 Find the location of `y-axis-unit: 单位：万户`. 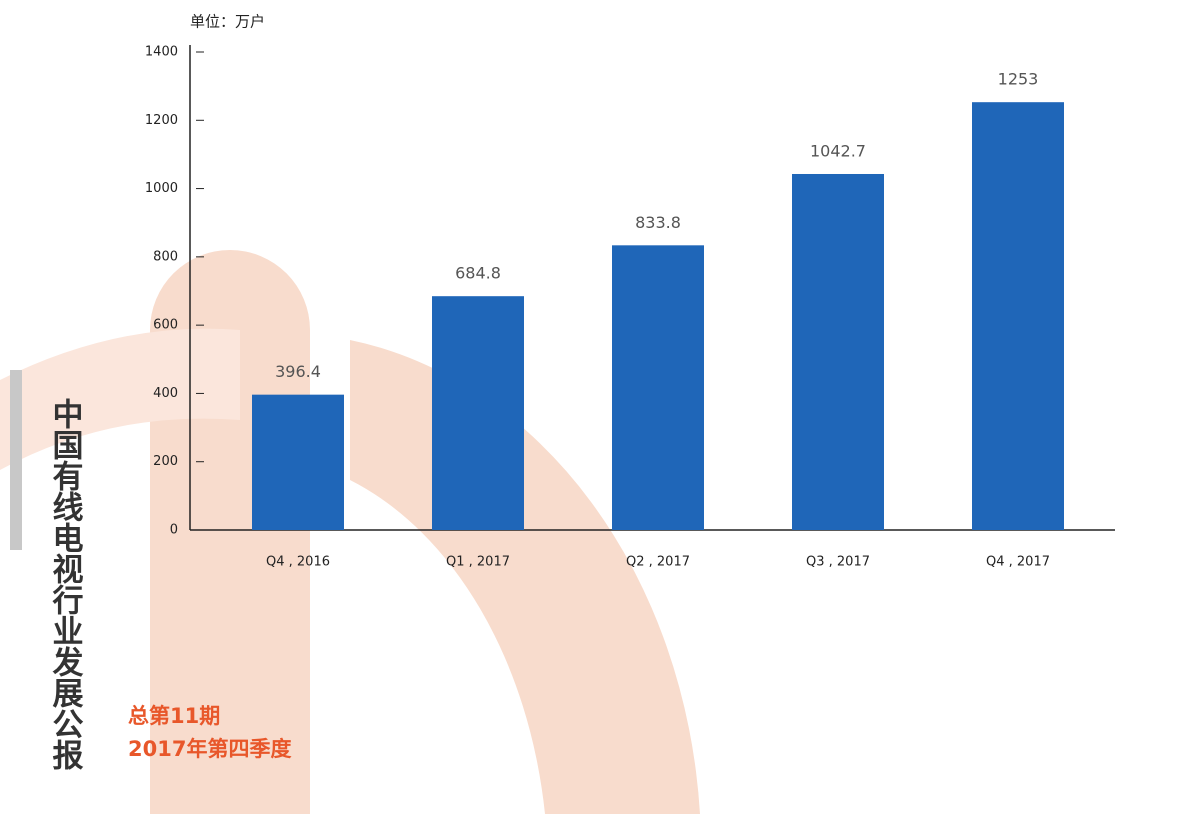

y-axis-unit: 单位：万户 is located at coordinates (227, 22).